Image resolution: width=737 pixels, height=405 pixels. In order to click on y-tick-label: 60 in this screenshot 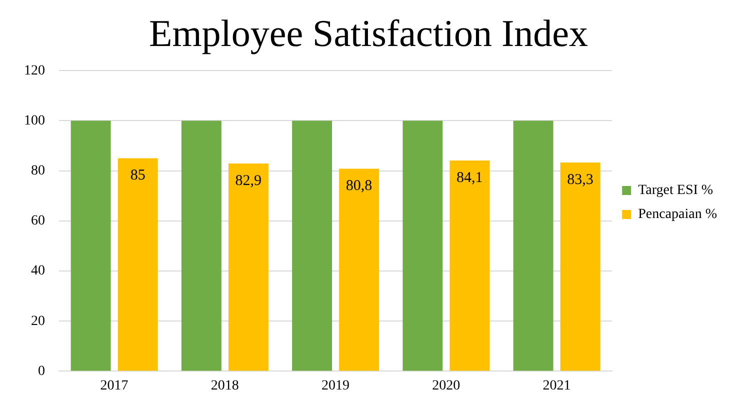, I will do `click(38, 221)`.